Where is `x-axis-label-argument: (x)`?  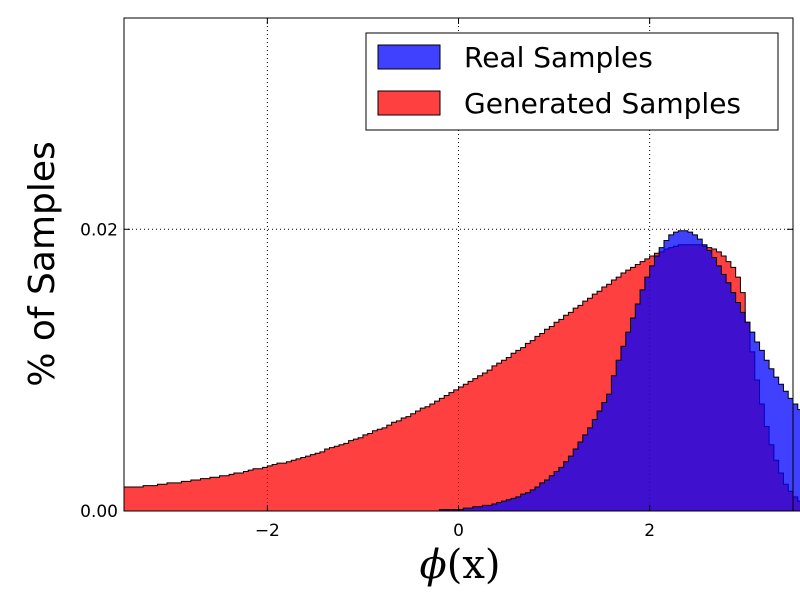 x-axis-label-argument: (x) is located at coordinates (474, 565).